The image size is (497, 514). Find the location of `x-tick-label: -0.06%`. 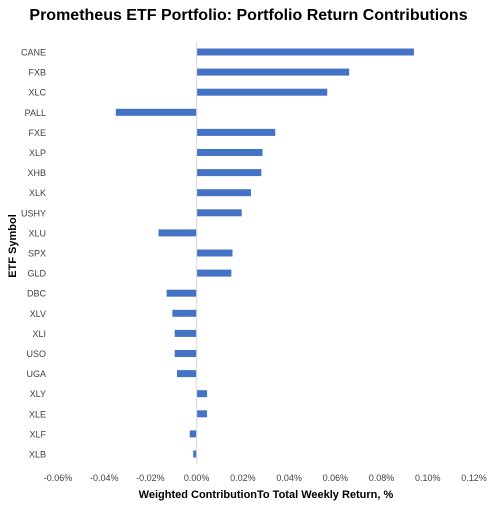

x-tick-label: -0.06% is located at coordinates (58, 478).